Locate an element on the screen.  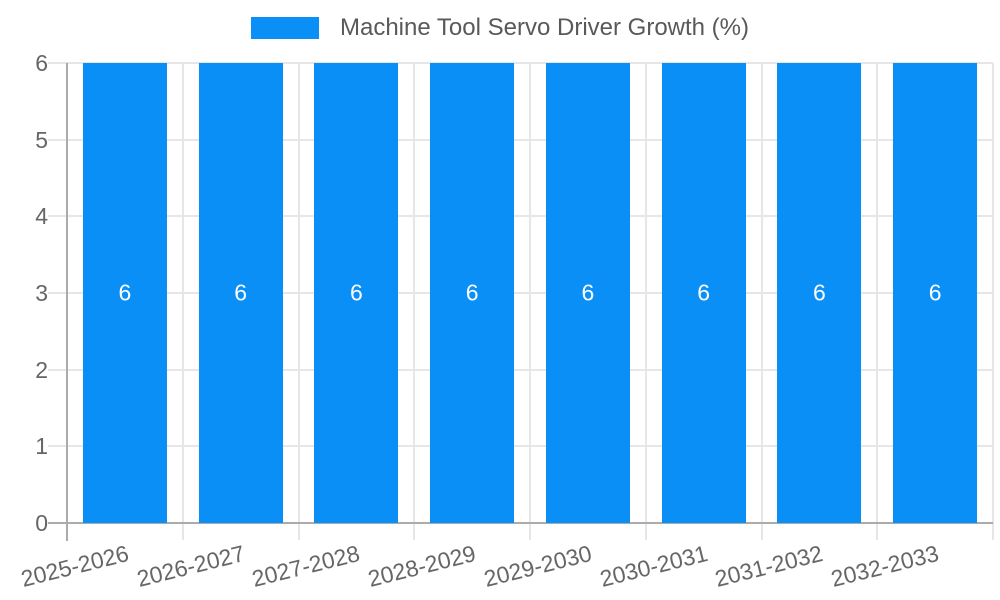
bar-2028-2029: 6 is located at coordinates (472, 293).